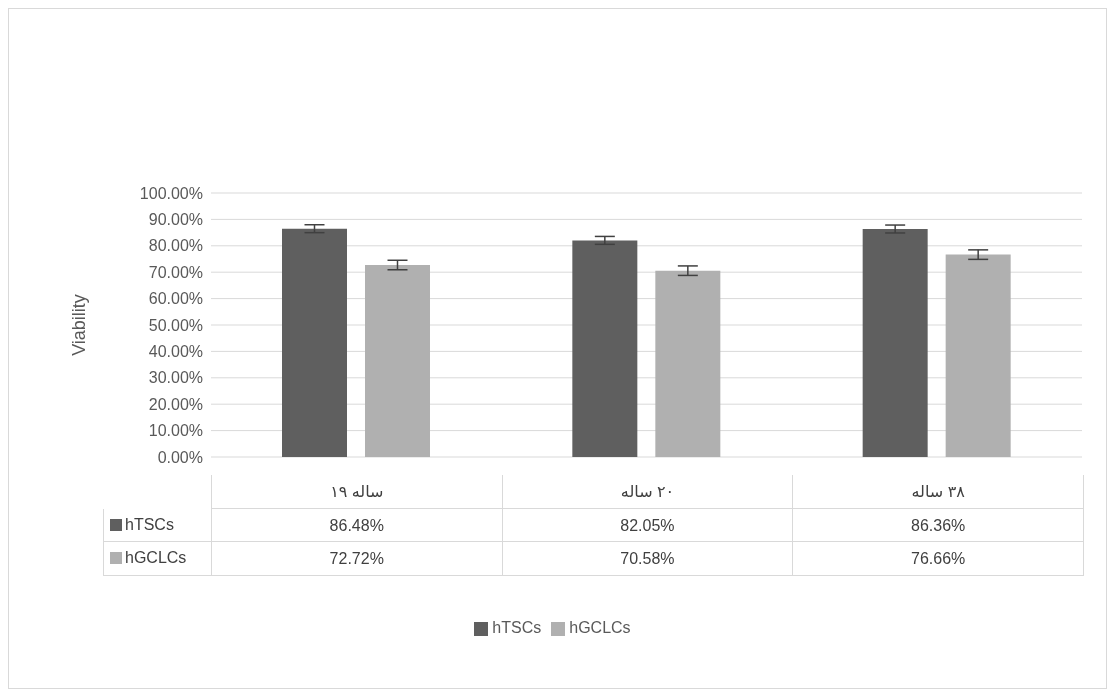 This screenshot has width=1115, height=697. Describe the element at coordinates (175, 272) in the screenshot. I see `y-tick-label: 70.00%` at that location.